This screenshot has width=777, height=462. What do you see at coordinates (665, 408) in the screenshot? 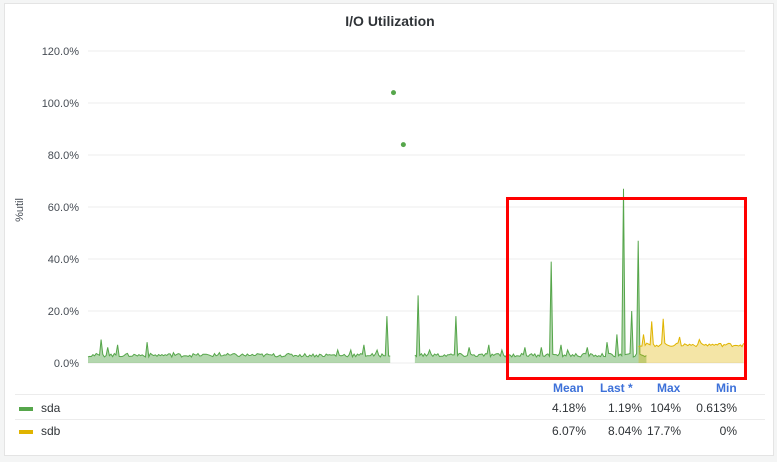
I see `legend-max-sda: 104%` at bounding box center [665, 408].